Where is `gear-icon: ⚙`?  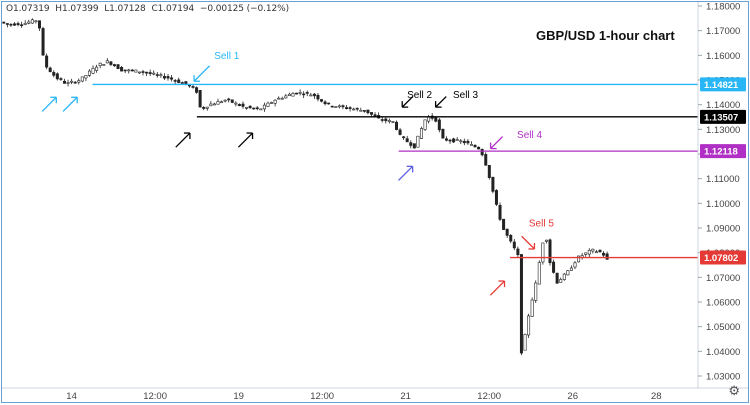
gear-icon: ⚙ is located at coordinates (734, 390).